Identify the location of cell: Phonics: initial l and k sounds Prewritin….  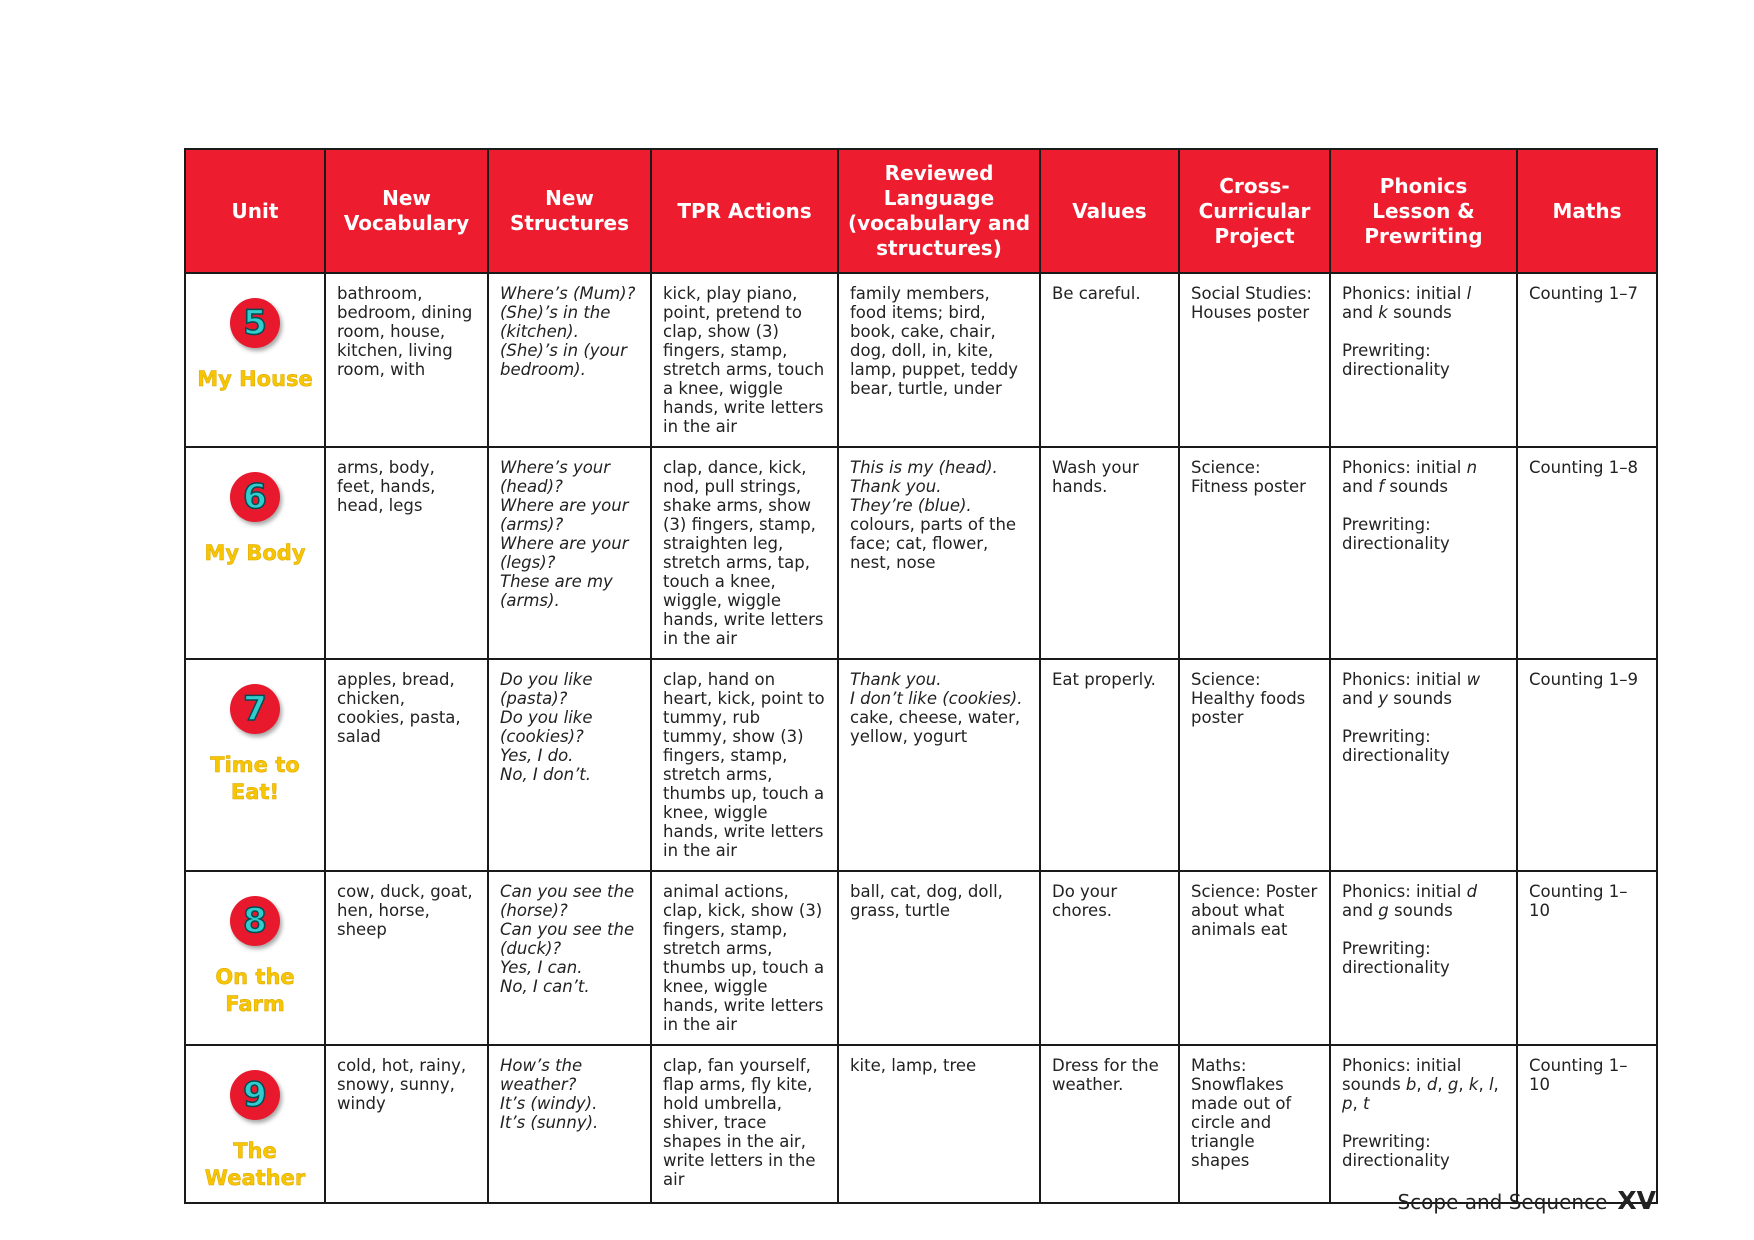
(1423, 360).